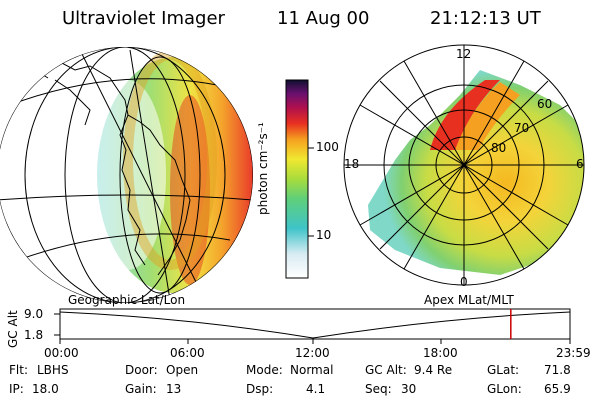 Image resolution: width=600 pixels, height=400 pixels. Describe the element at coordinates (557, 370) in the screenshot. I see `status-glat-value: 71.8` at that location.